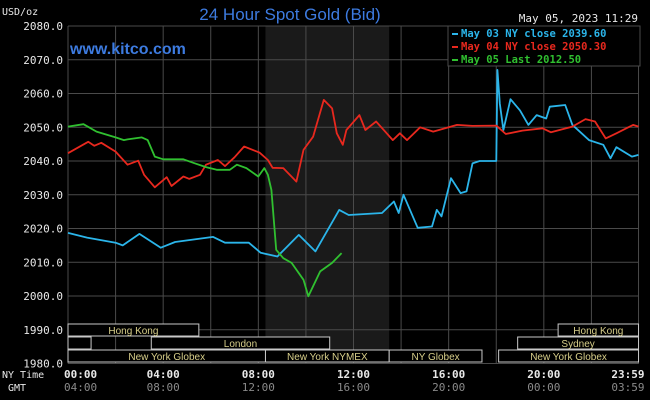  I want to click on y-tick-label: 2050.0, so click(43, 127).